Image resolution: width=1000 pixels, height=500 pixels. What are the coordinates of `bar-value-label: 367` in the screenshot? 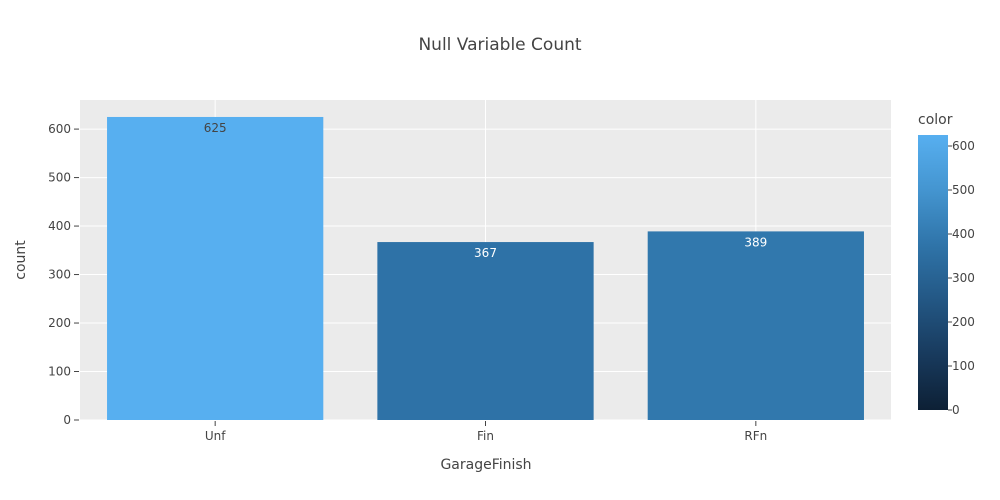 It's located at (485, 253).